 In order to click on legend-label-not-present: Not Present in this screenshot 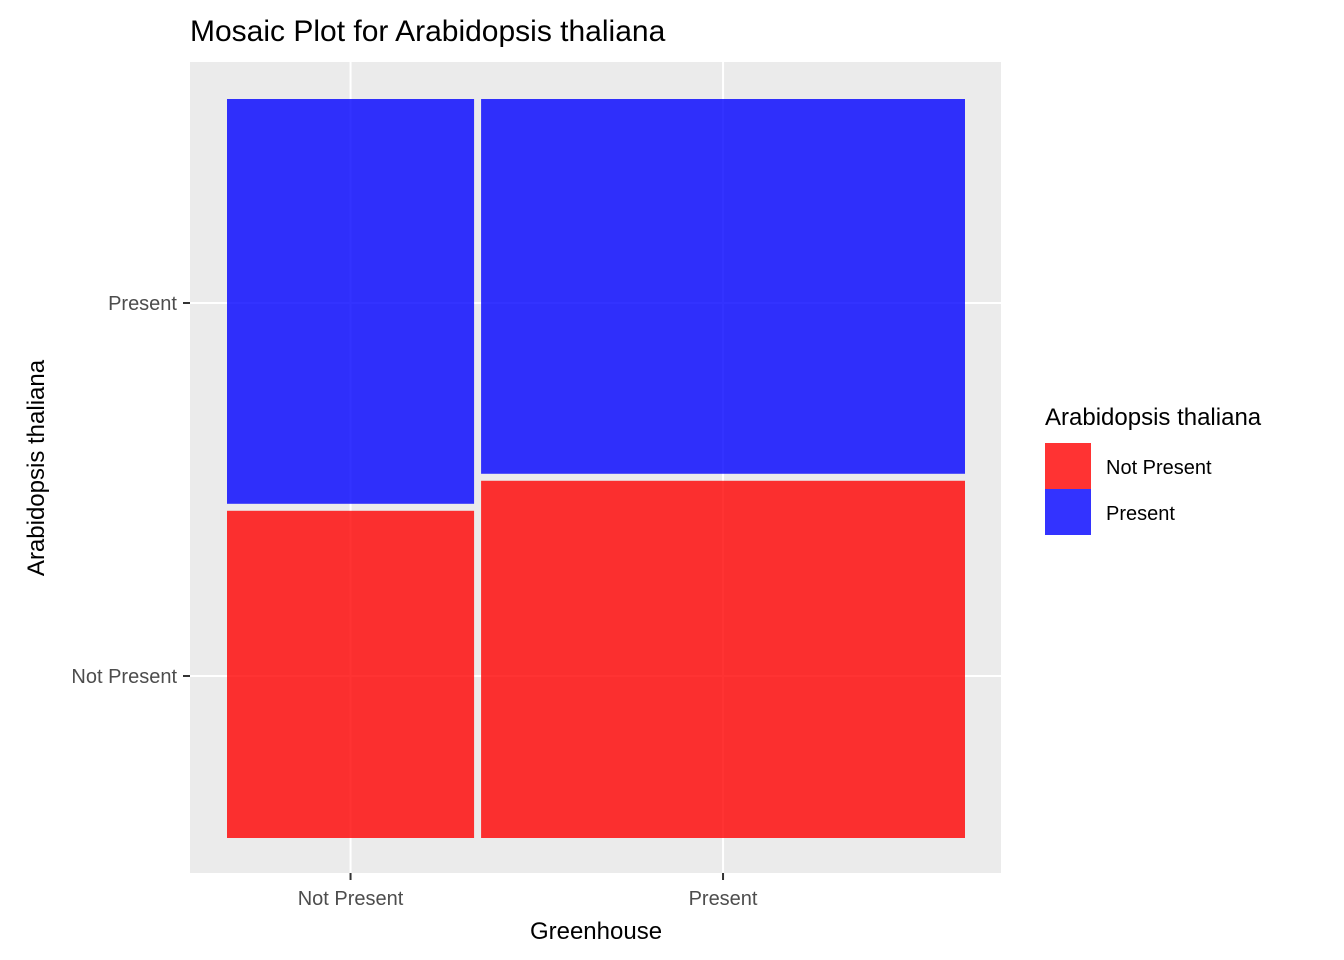, I will do `click(1159, 468)`.